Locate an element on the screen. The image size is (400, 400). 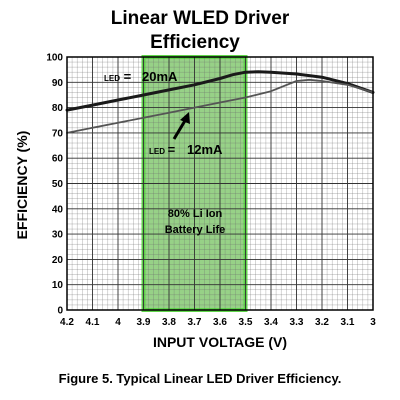
x-tick-label: 3 is located at coordinates (373, 322).